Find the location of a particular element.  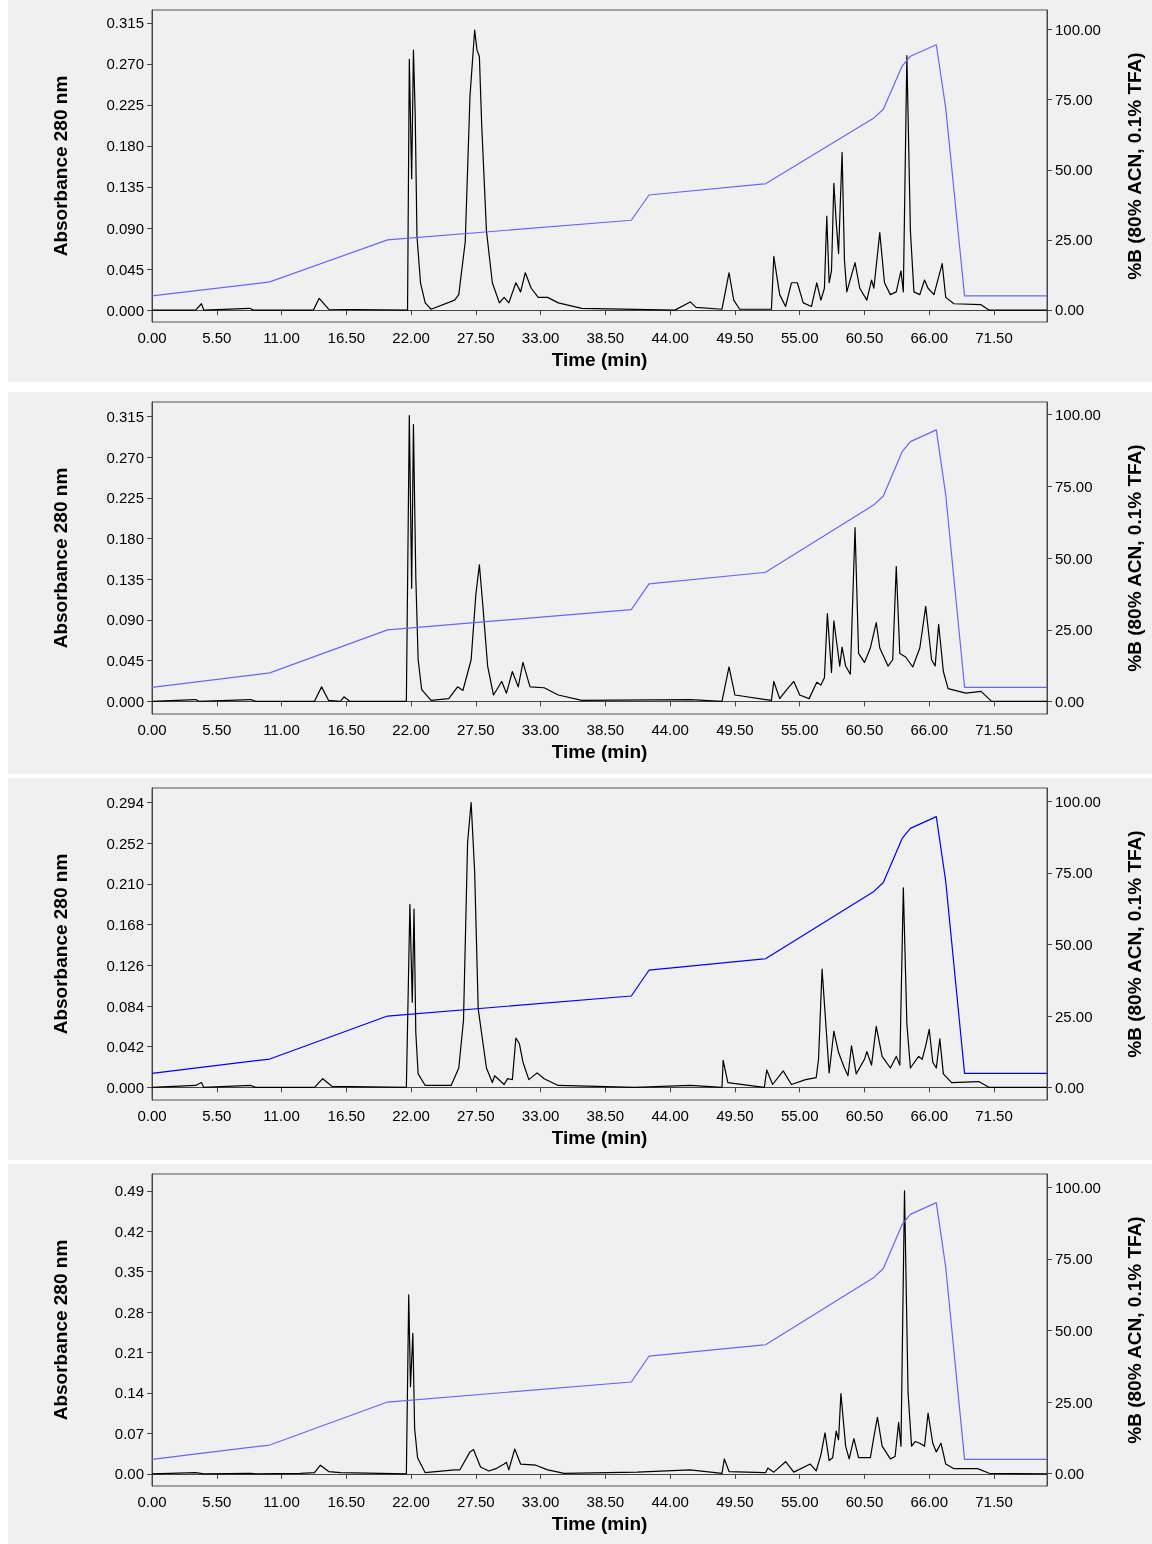

y-tick-label: 0.35 is located at coordinates (129, 1272).